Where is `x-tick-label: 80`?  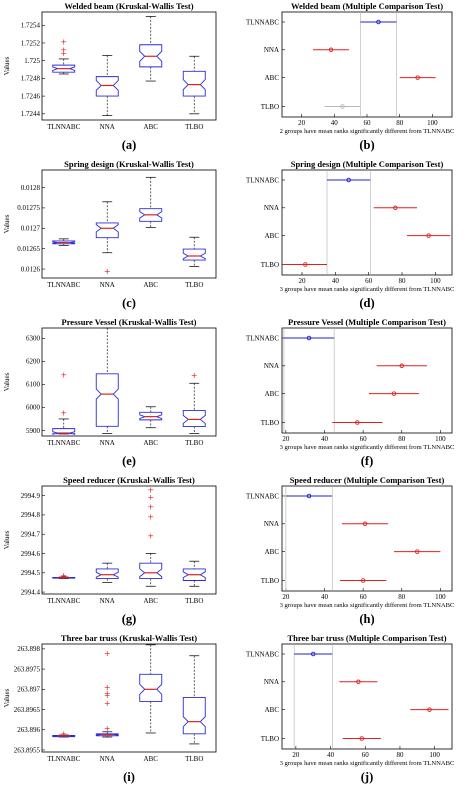
x-tick-label: 80 is located at coordinates (402, 597).